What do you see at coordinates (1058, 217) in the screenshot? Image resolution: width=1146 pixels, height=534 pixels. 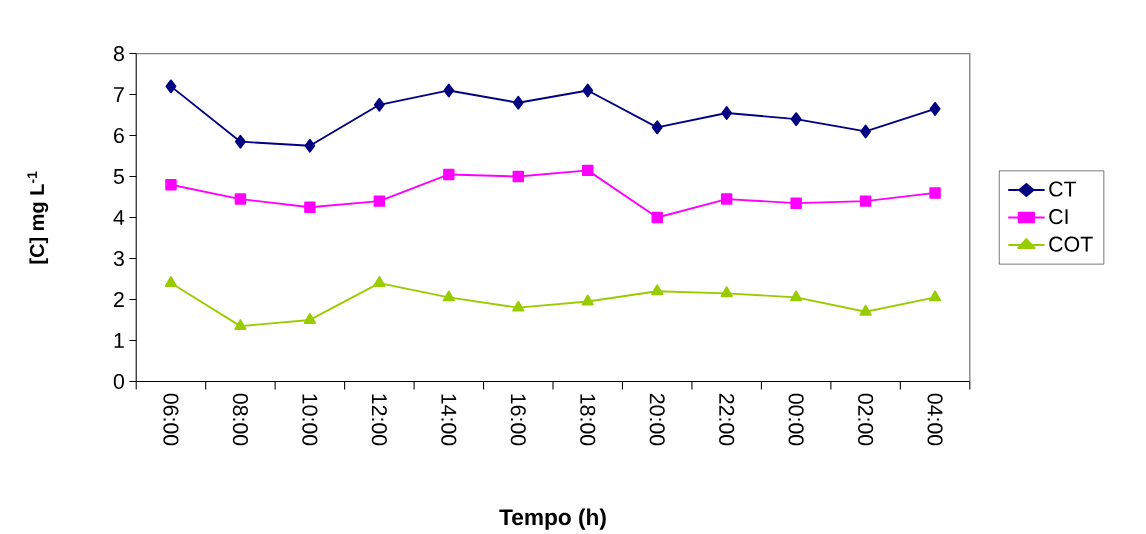 I see `legend-label: CI` at bounding box center [1058, 217].